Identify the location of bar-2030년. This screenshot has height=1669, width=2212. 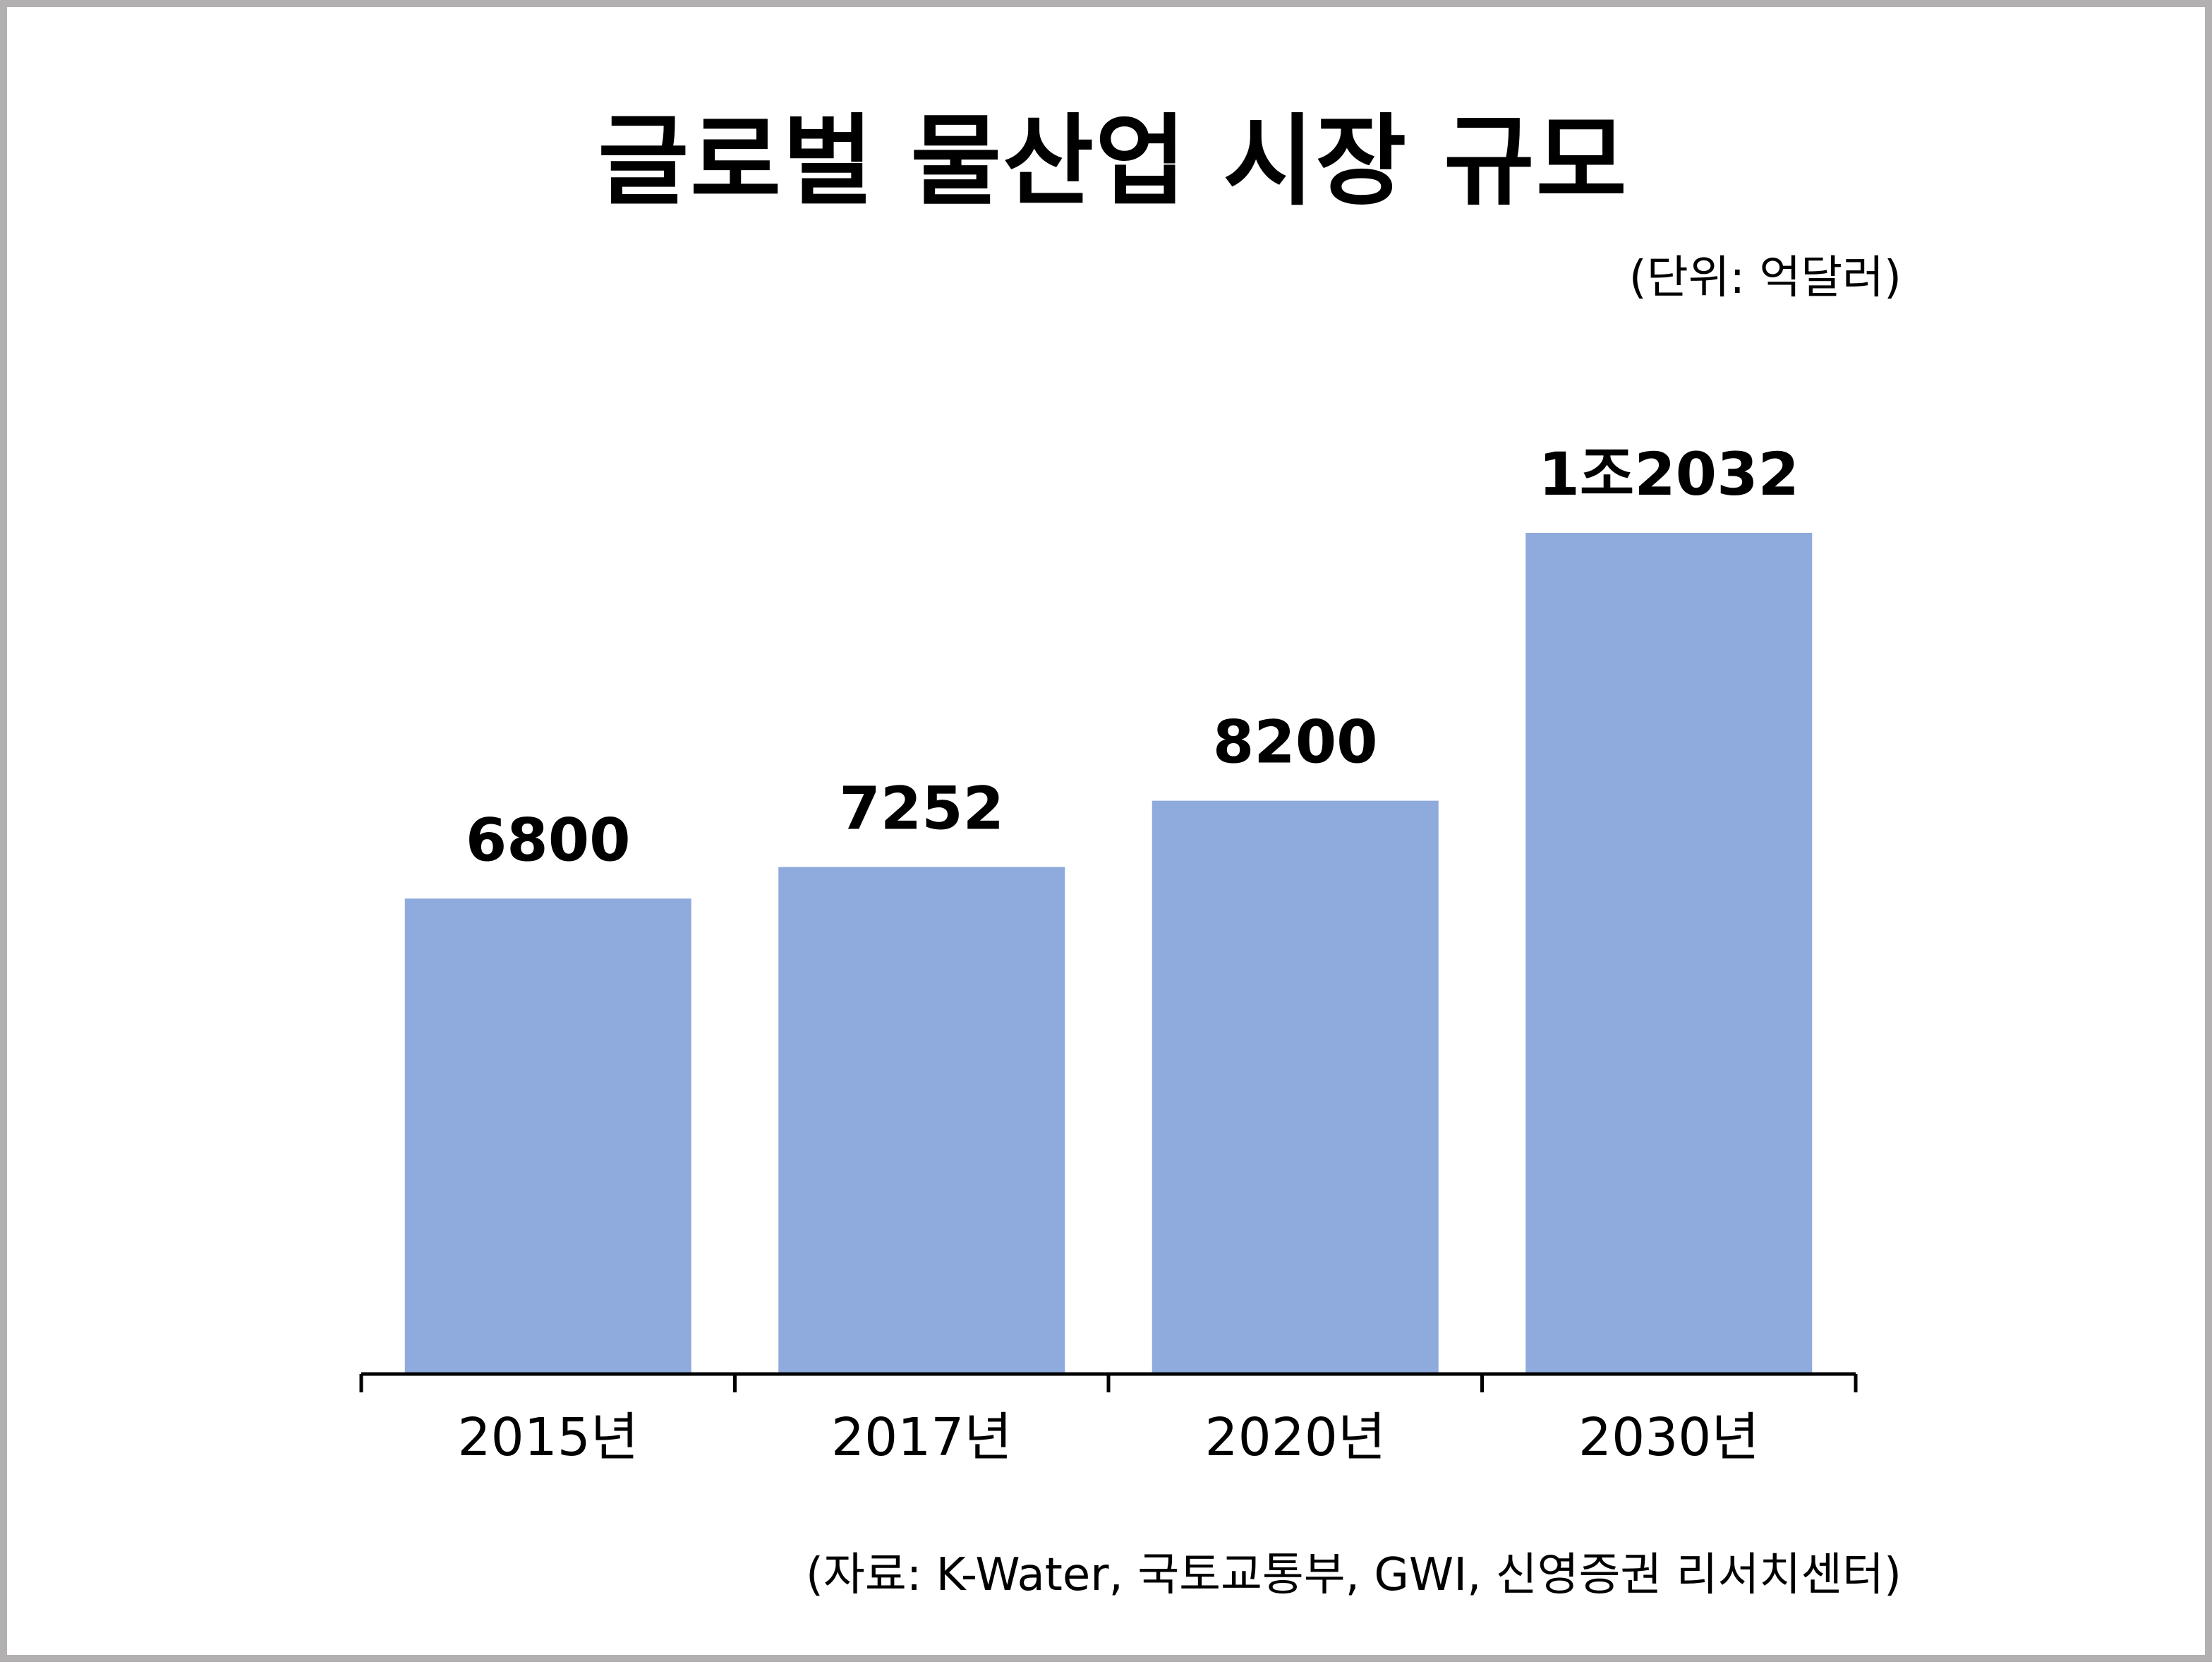
(1669, 953).